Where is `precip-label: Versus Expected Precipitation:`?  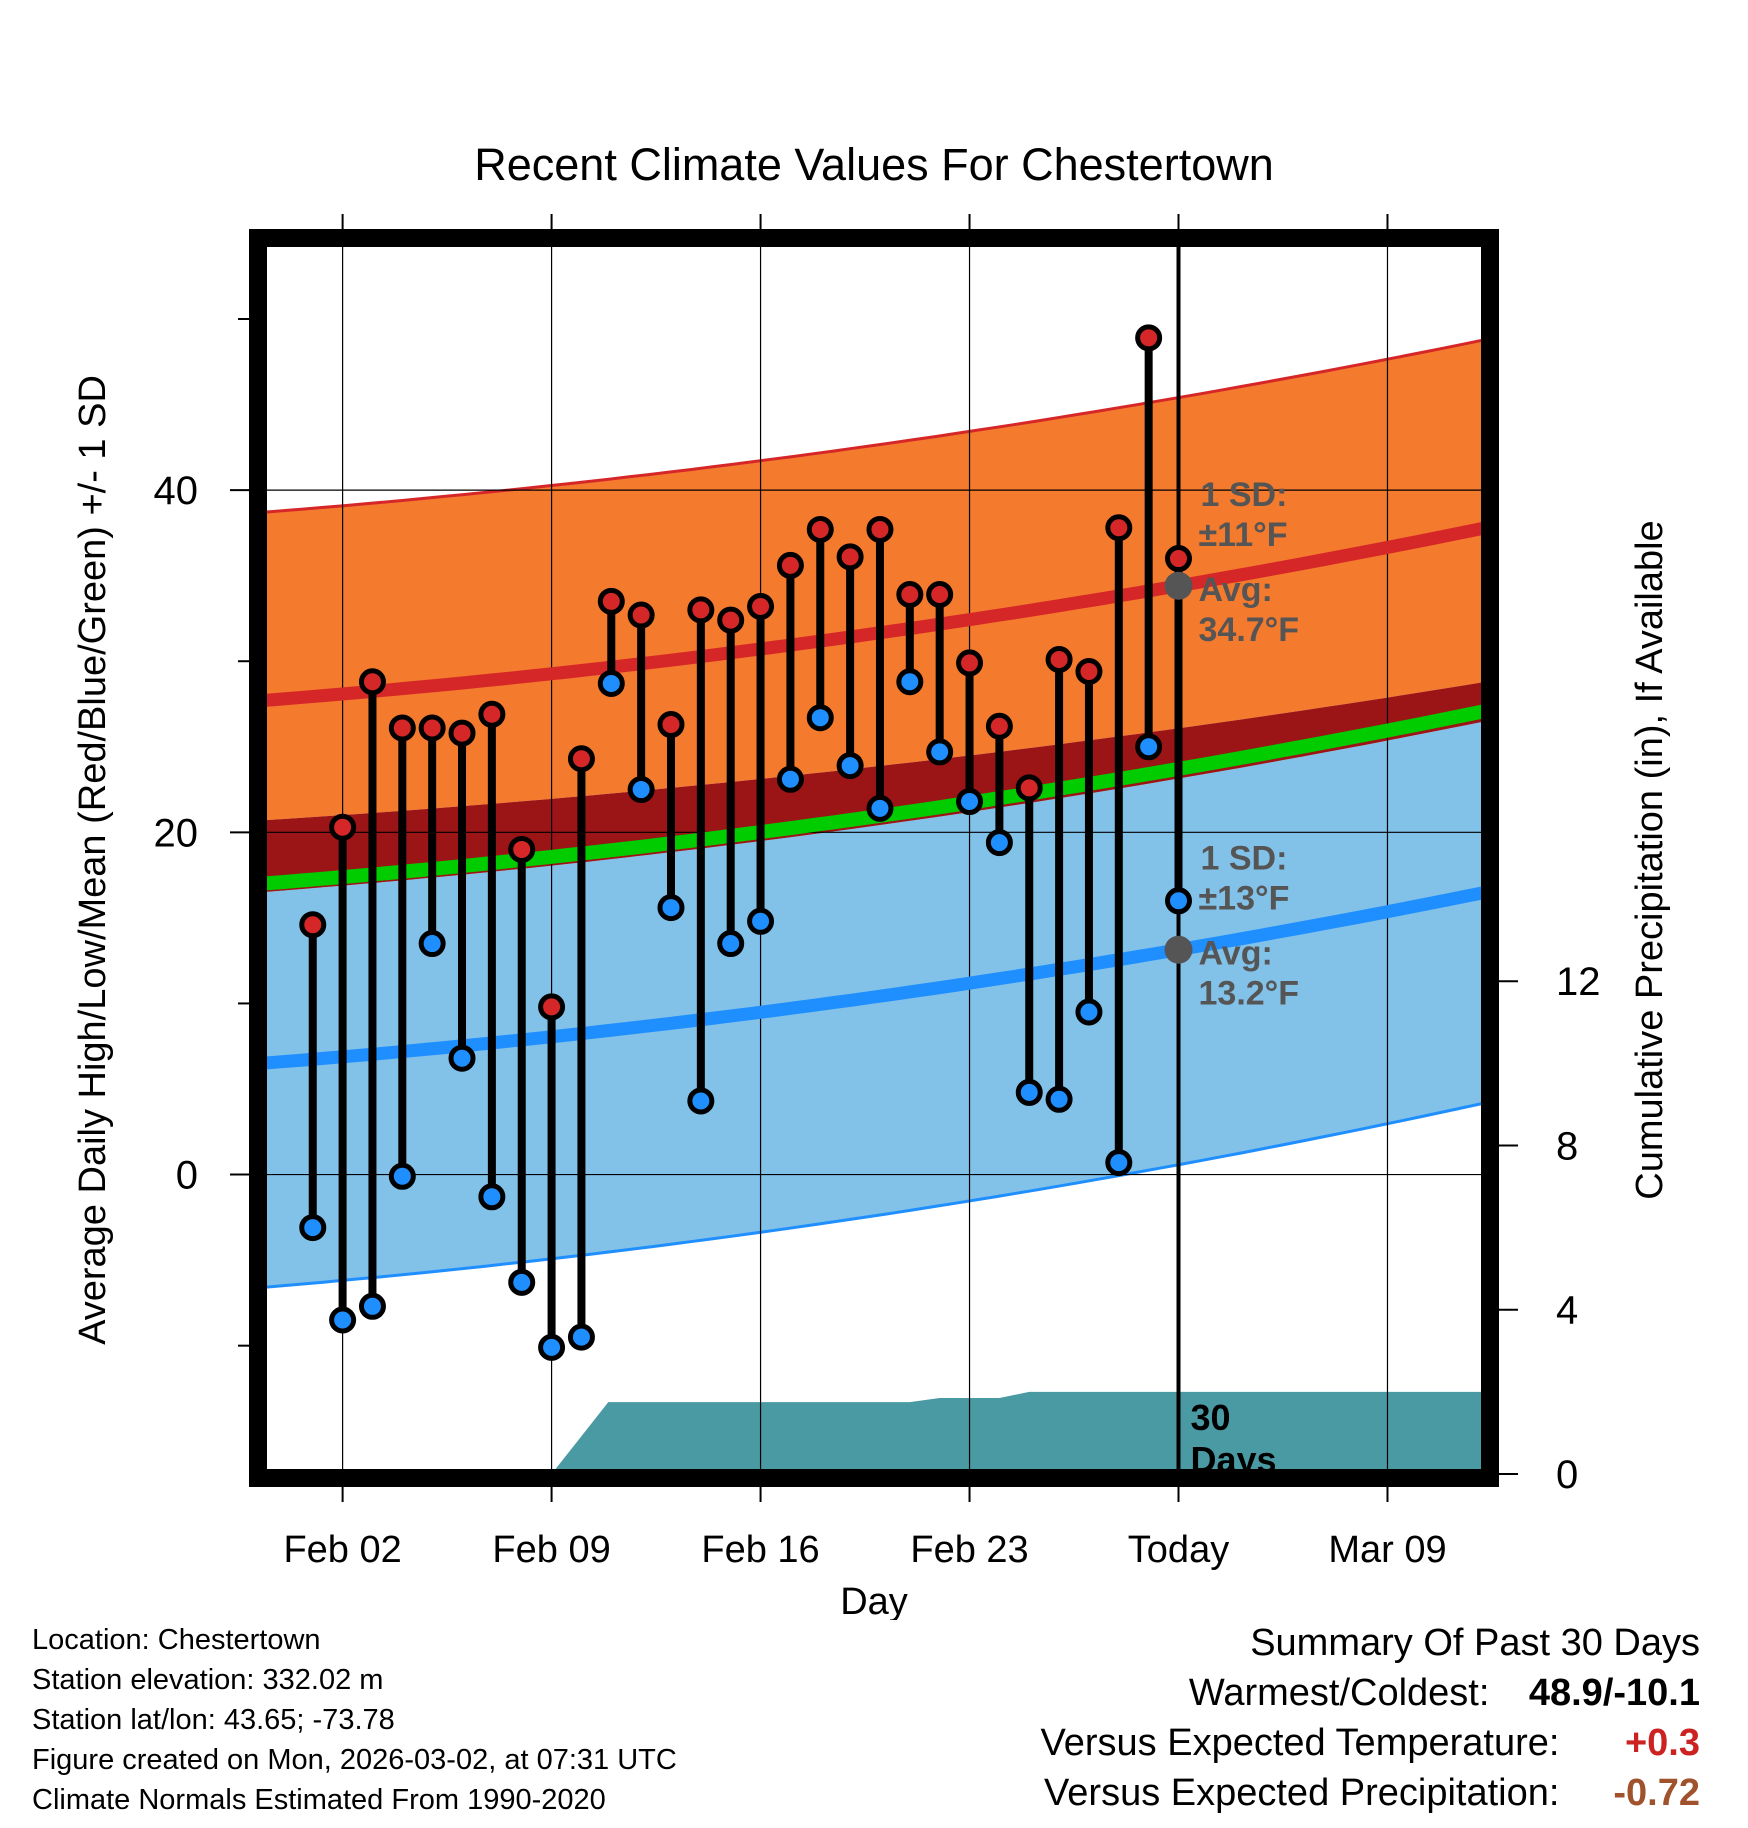 precip-label: Versus Expected Precipitation: is located at coordinates (1302, 1793).